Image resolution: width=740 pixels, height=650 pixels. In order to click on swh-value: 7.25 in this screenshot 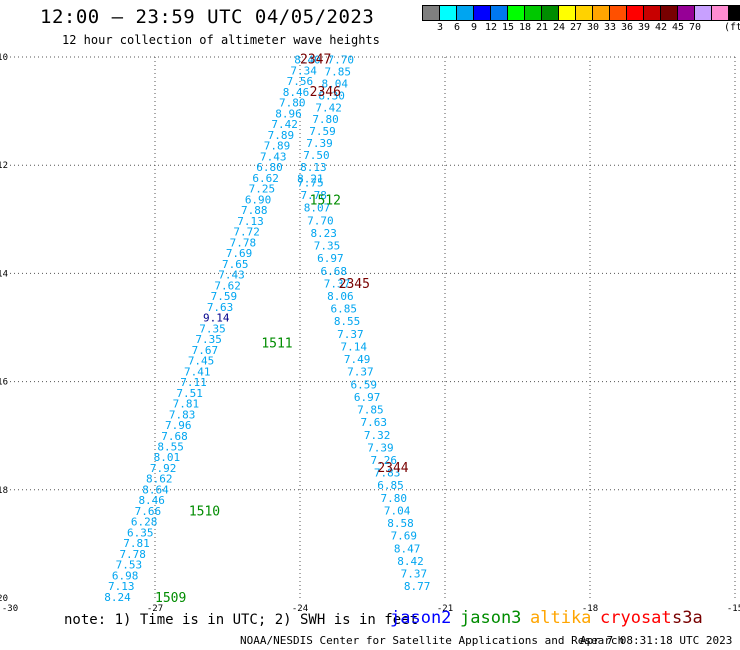, I will do `click(262, 189)`.